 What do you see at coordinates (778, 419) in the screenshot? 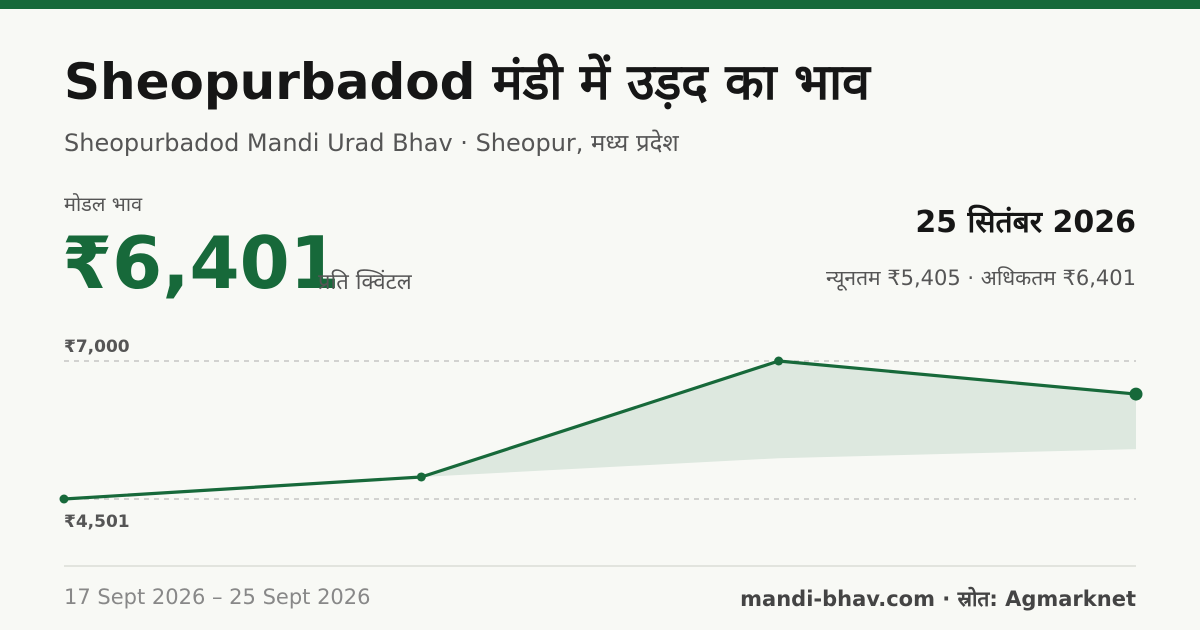
I see `min-max-band` at bounding box center [778, 419].